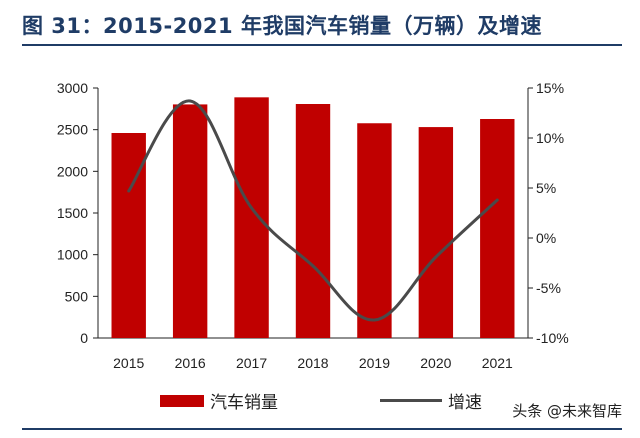  I want to click on right-tick-label: 5%, so click(546, 188).